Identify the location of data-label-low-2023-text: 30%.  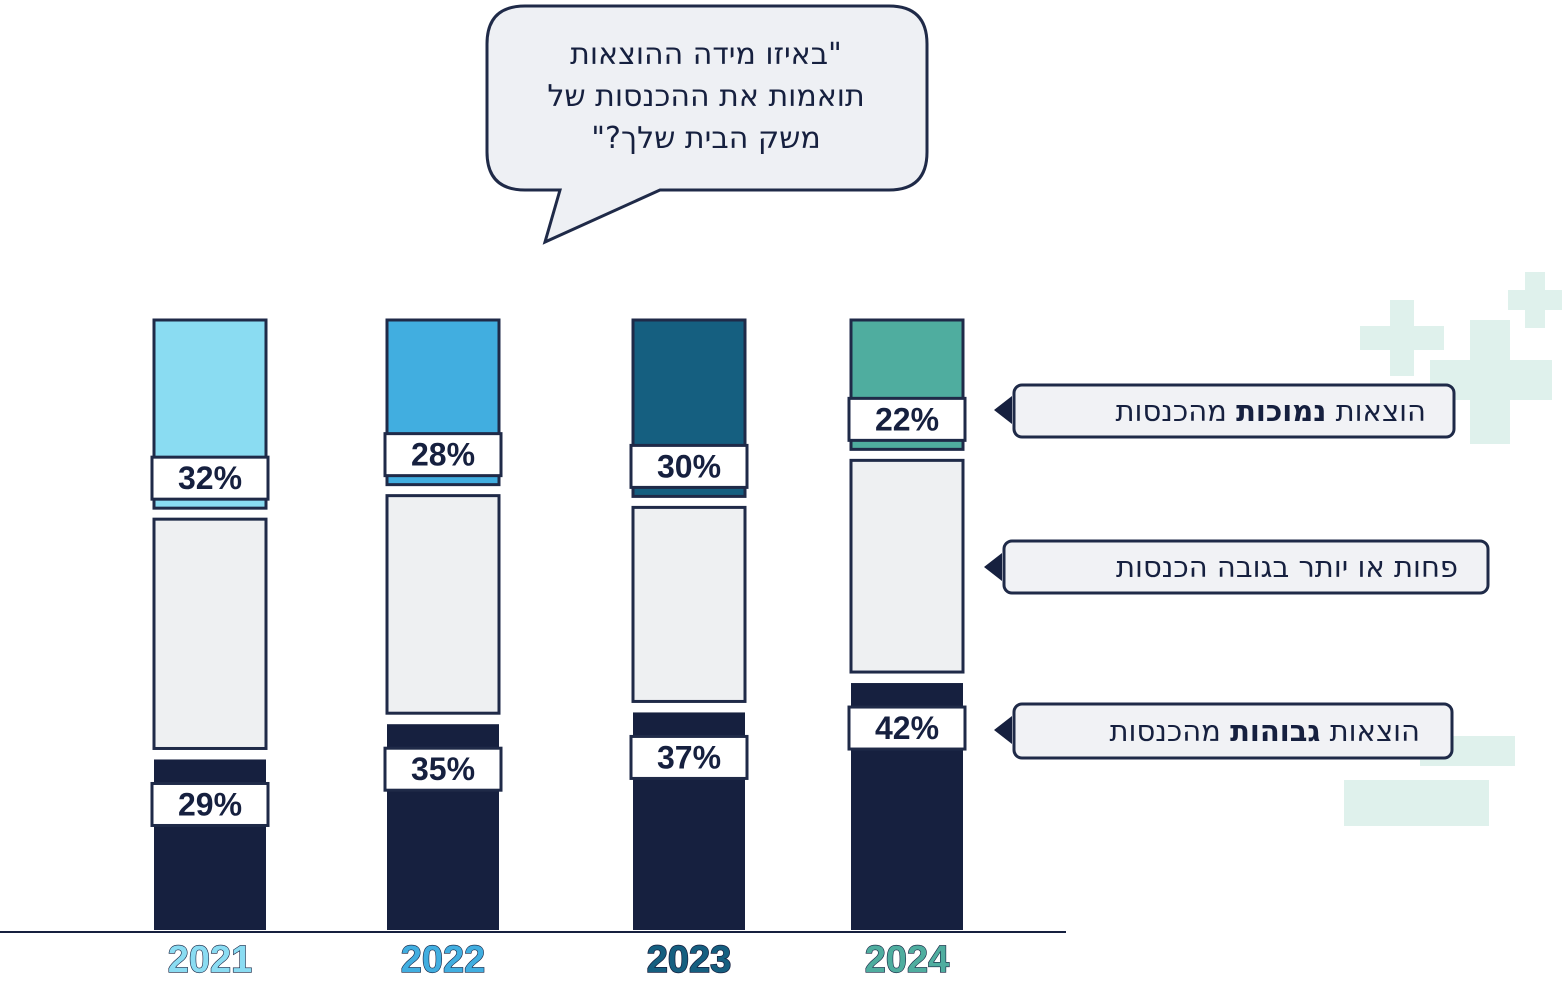
(689, 466).